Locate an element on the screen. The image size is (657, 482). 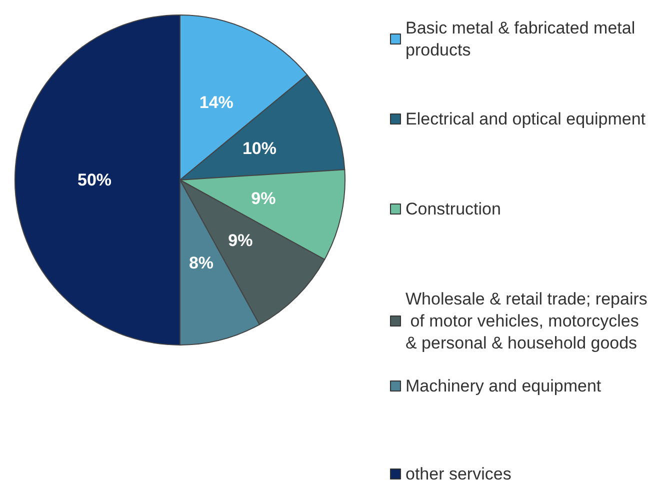
data-label: 50% is located at coordinates (94, 180).